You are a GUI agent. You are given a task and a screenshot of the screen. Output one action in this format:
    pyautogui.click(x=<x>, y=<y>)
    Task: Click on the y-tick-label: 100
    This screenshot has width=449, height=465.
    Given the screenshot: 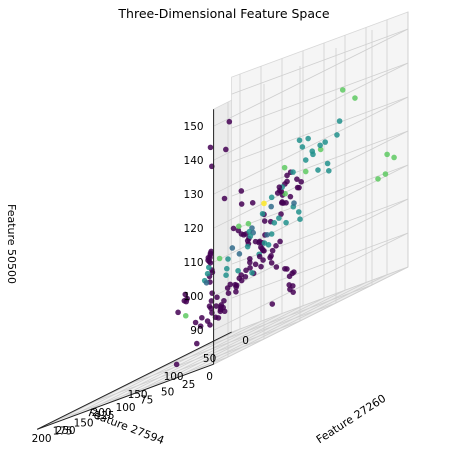 What is the action you would take?
    pyautogui.click(x=174, y=377)
    